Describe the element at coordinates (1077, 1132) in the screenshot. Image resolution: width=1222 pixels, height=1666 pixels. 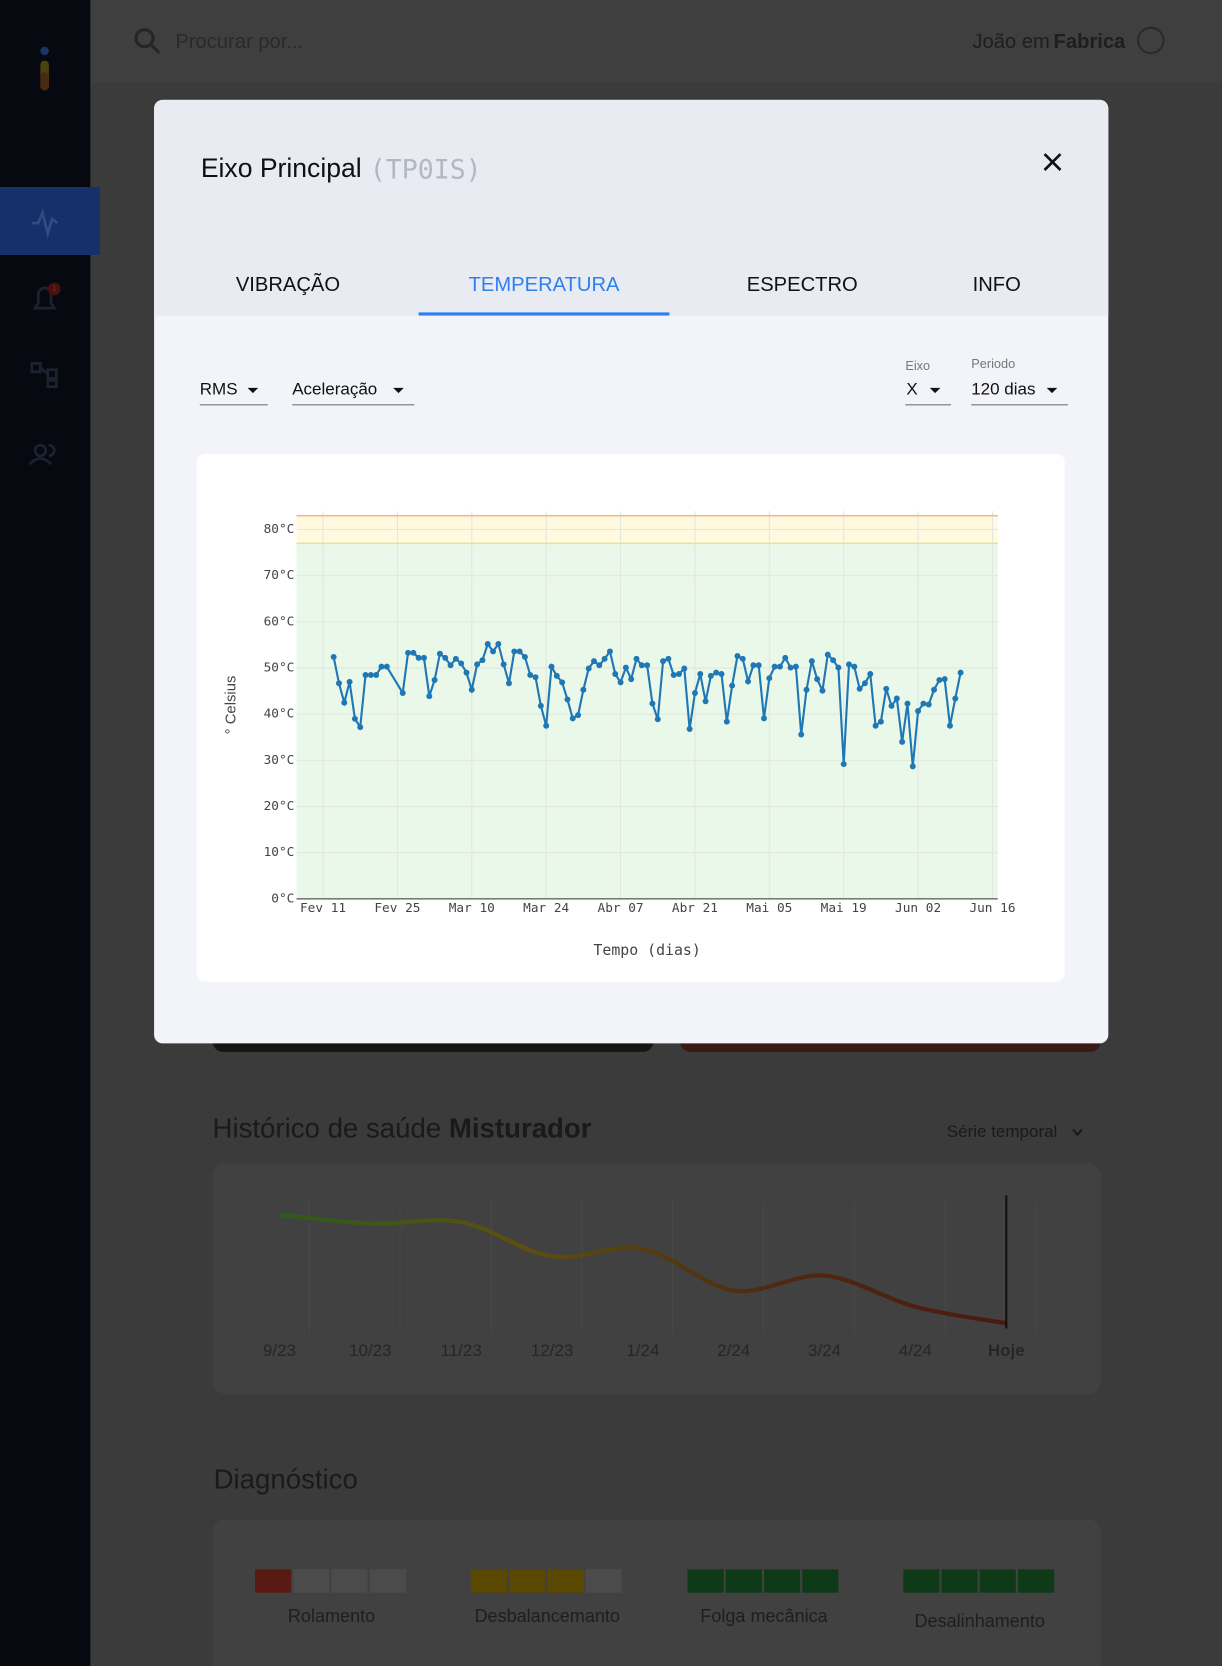
I see `view-select-arrow` at that location.